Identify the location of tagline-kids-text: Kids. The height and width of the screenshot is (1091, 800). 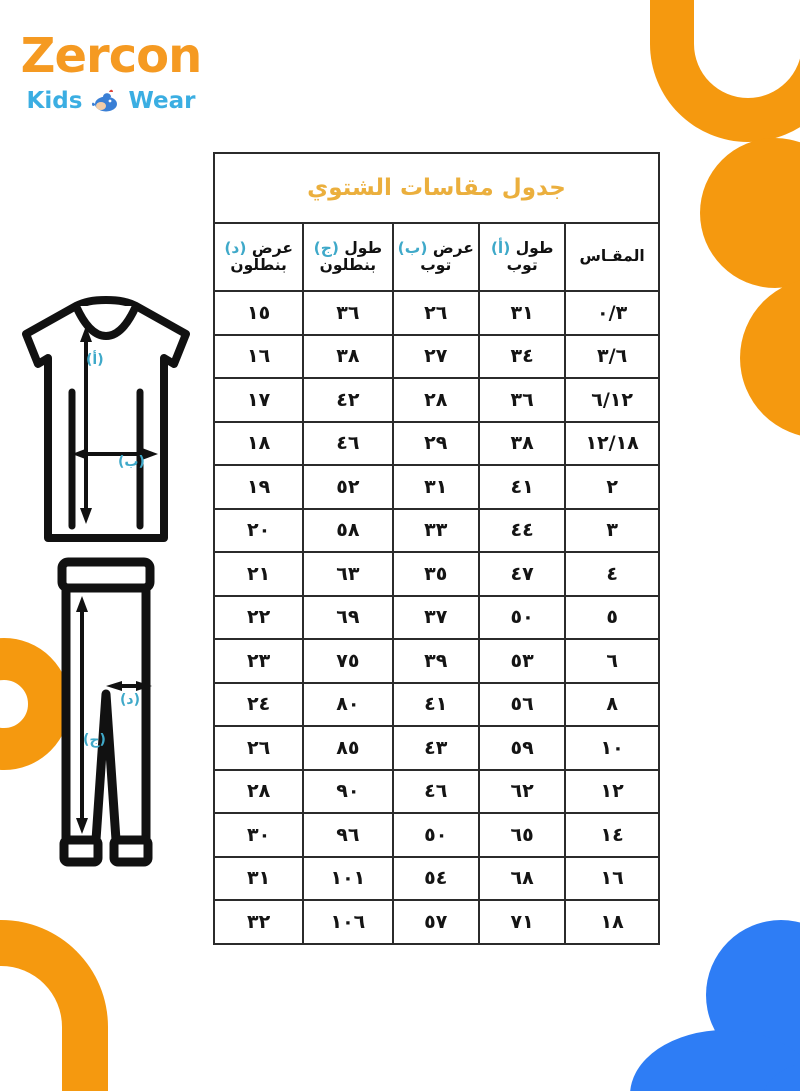
(54, 101).